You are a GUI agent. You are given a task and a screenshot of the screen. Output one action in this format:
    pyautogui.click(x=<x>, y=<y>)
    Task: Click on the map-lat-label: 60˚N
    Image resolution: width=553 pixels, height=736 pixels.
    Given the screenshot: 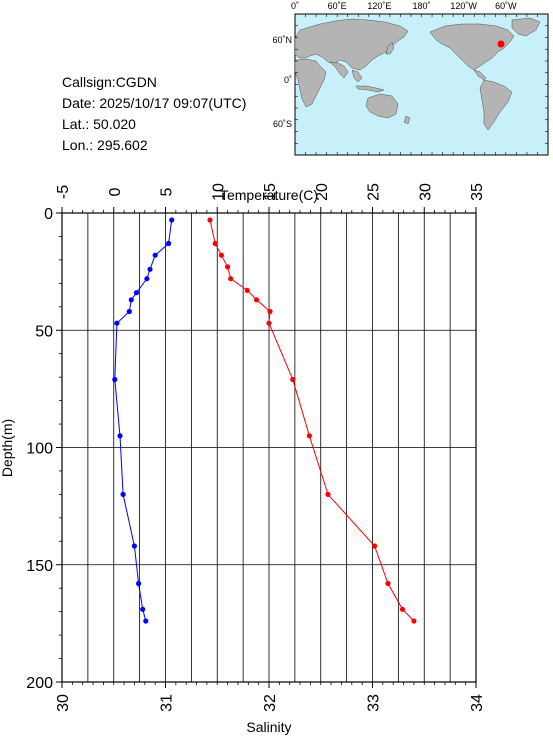 What is the action you would take?
    pyautogui.click(x=282, y=40)
    